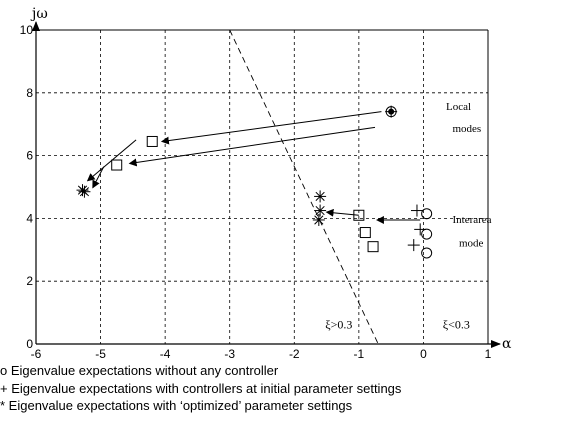 The height and width of the screenshot is (423, 583). Describe the element at coordinates (165, 354) in the screenshot. I see `x-tick-label: -4` at that location.